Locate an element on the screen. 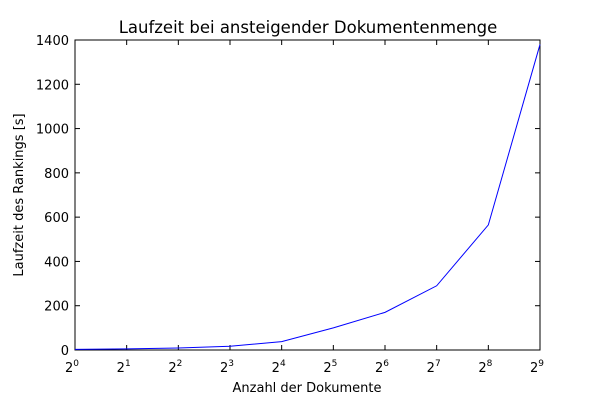 The image size is (600, 404). x-tick-exponent: 4 is located at coordinates (283, 364).